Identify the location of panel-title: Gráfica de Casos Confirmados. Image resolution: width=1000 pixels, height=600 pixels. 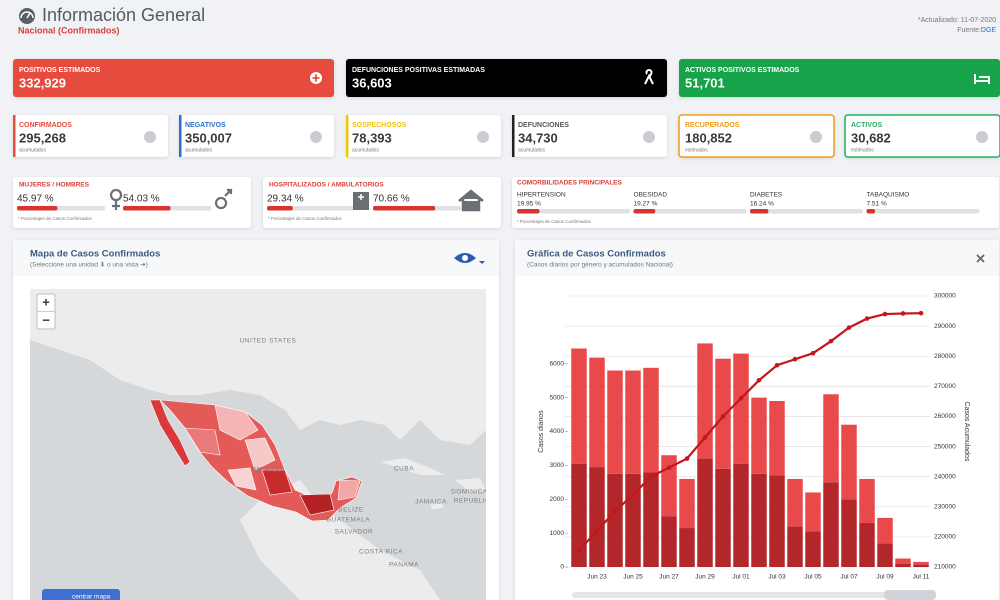
(596, 254).